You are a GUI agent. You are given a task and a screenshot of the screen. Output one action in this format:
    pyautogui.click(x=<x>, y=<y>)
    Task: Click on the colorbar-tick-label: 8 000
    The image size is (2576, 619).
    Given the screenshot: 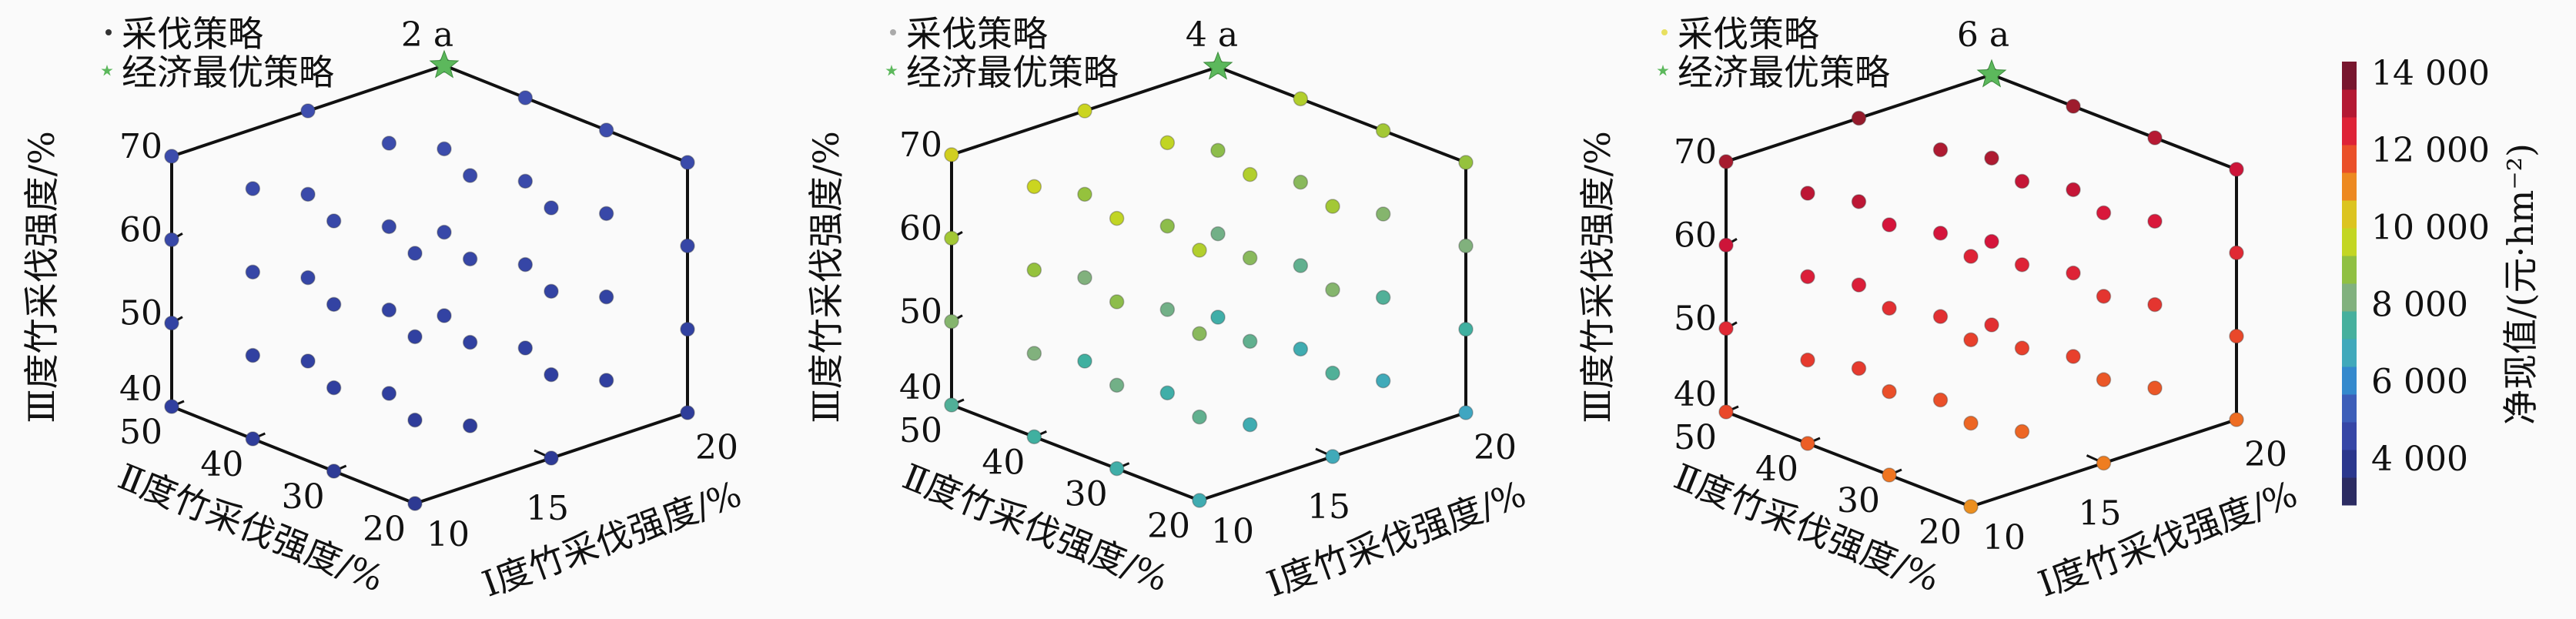 What is the action you would take?
    pyautogui.click(x=2420, y=305)
    